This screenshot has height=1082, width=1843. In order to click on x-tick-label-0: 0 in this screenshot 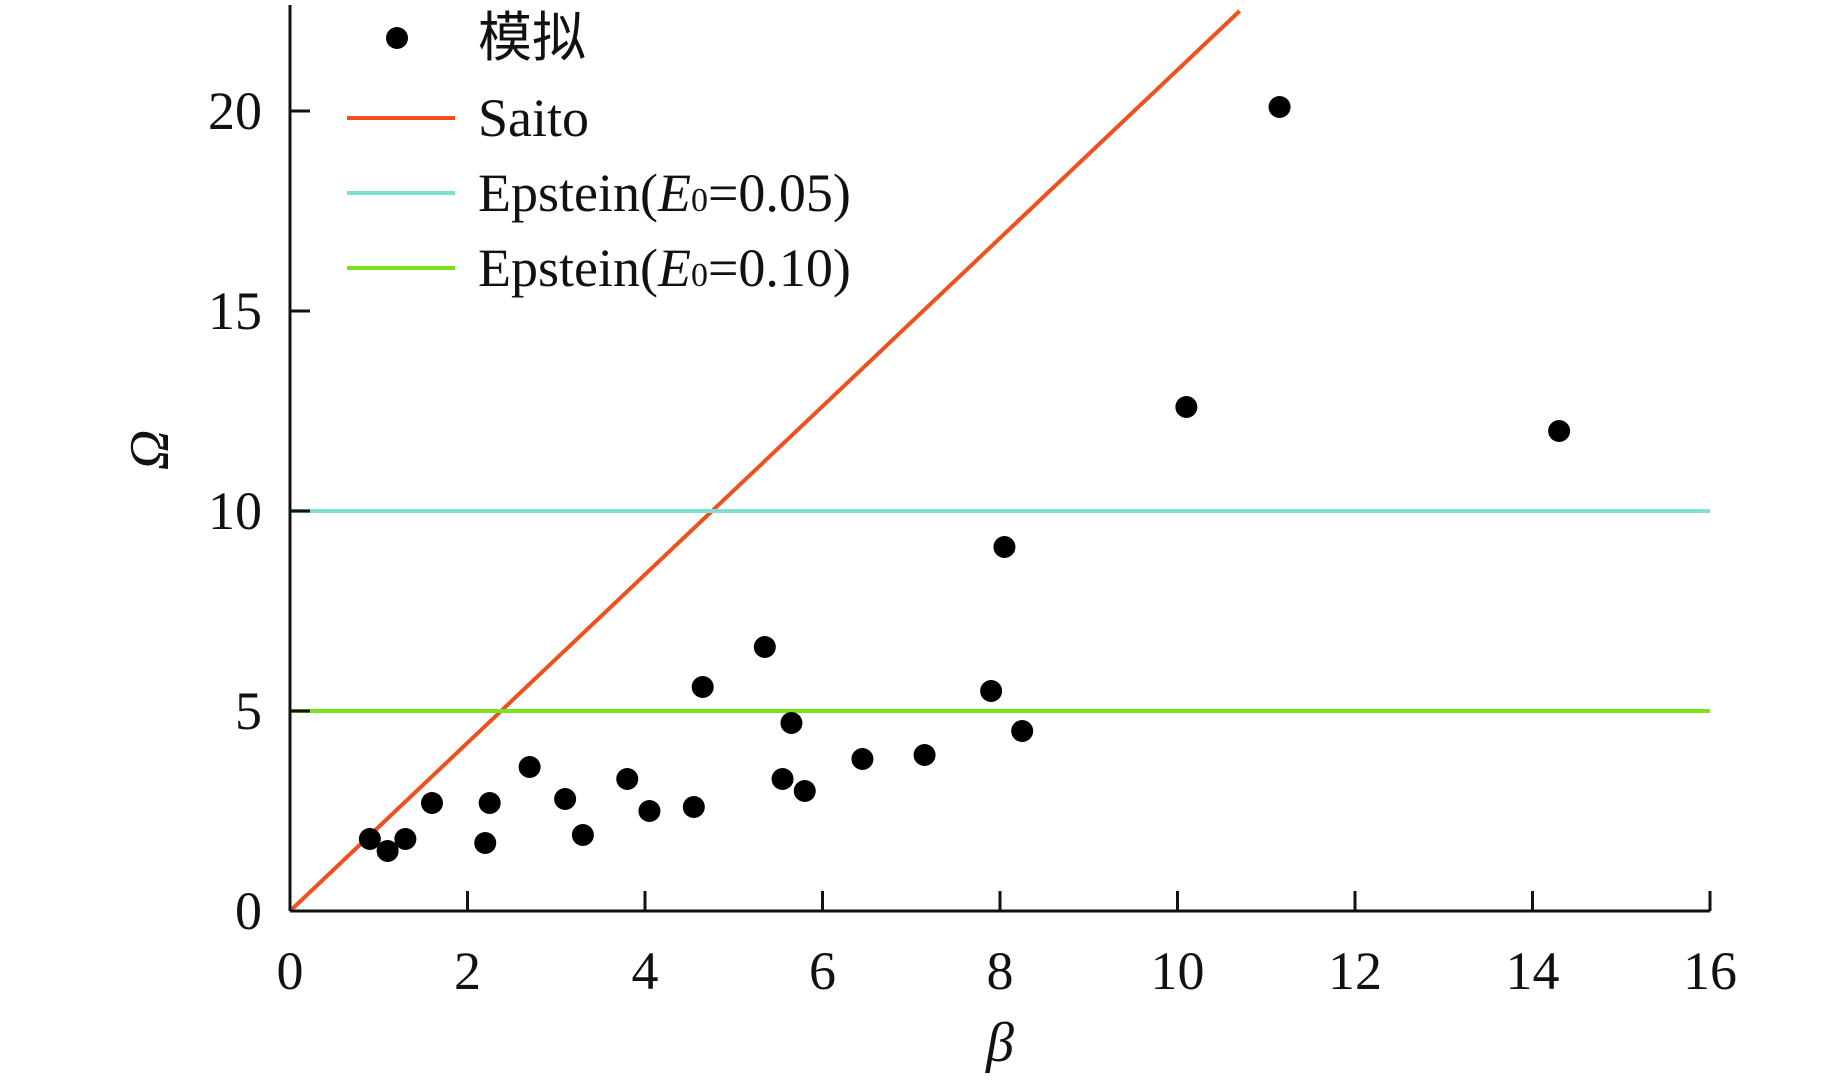, I will do `click(290, 971)`.